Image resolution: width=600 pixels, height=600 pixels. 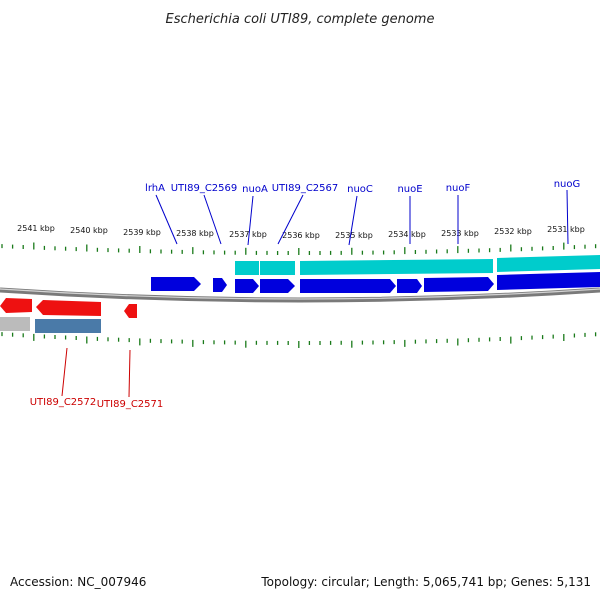 What do you see at coordinates (305, 188) in the screenshot?
I see `gene-label-UTI89_C2567: UTI89_C2567` at bounding box center [305, 188].